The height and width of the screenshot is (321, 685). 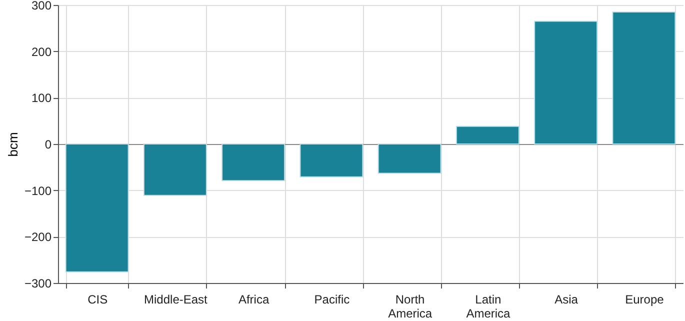 I want to click on y-tick-label: −200, so click(x=38, y=237).